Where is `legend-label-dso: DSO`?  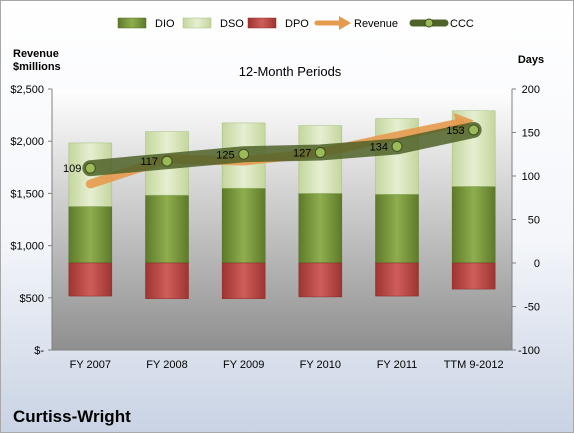
legend-label-dso: DSO is located at coordinates (232, 24).